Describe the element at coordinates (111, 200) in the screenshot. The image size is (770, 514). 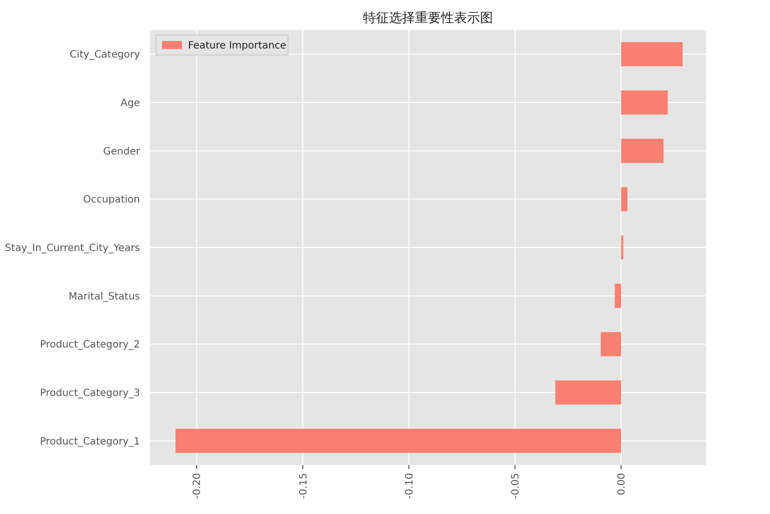
I see `y-tick-label: Occupation` at that location.